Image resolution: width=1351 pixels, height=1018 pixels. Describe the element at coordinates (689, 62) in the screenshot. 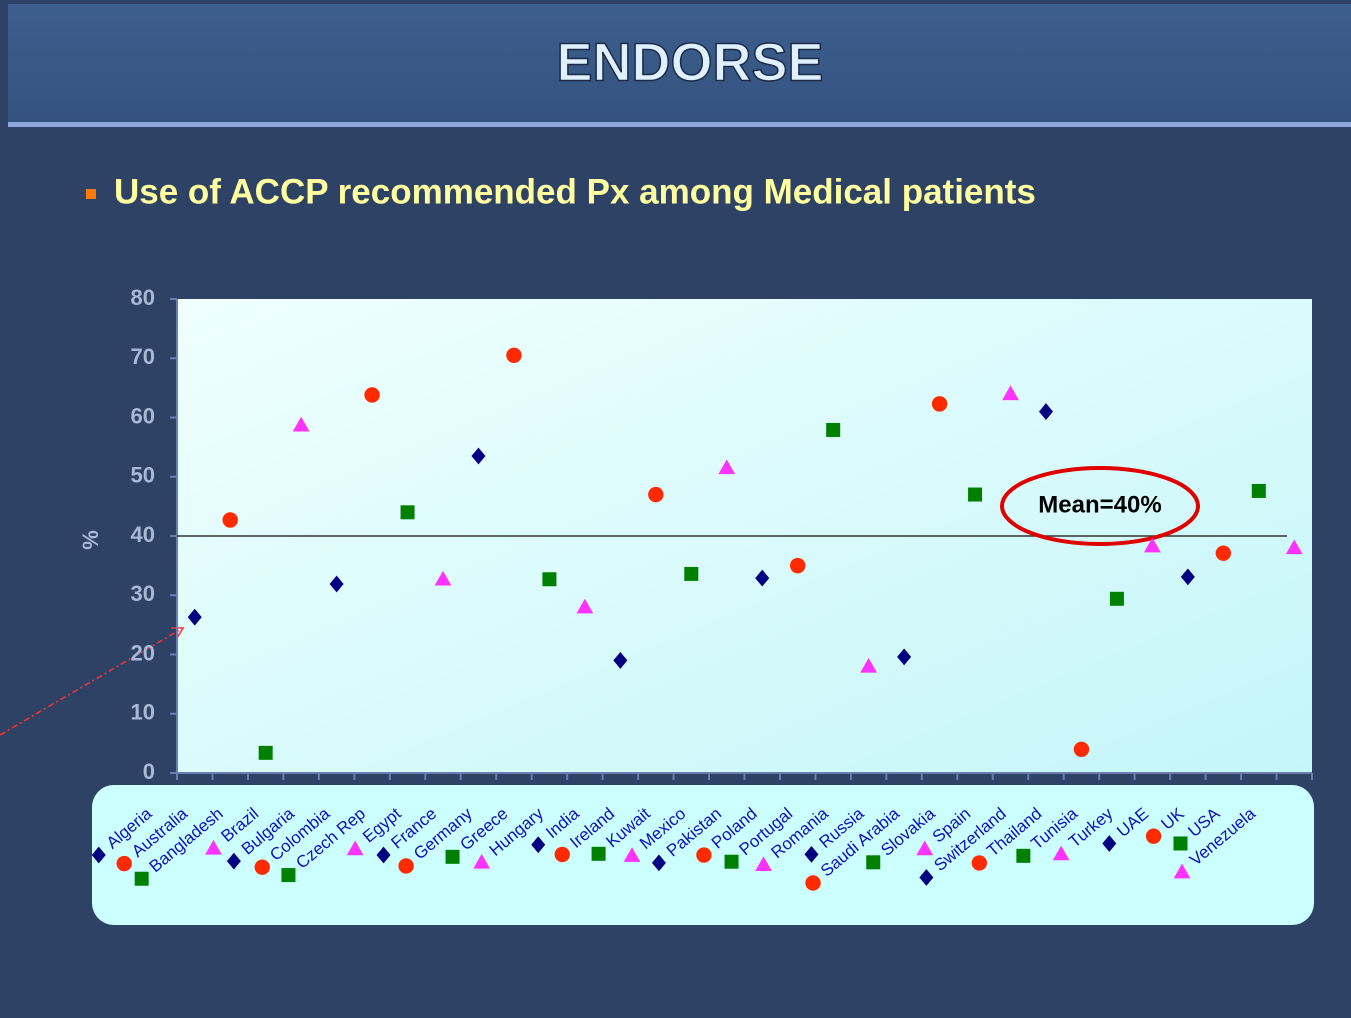

I see `chart-title: ENDORSE` at that location.